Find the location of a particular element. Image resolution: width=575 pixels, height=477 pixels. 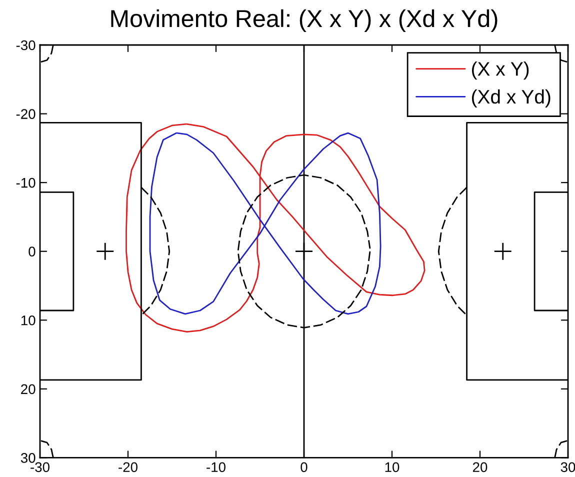

y-tick-label: -10 is located at coordinates (26, 183).